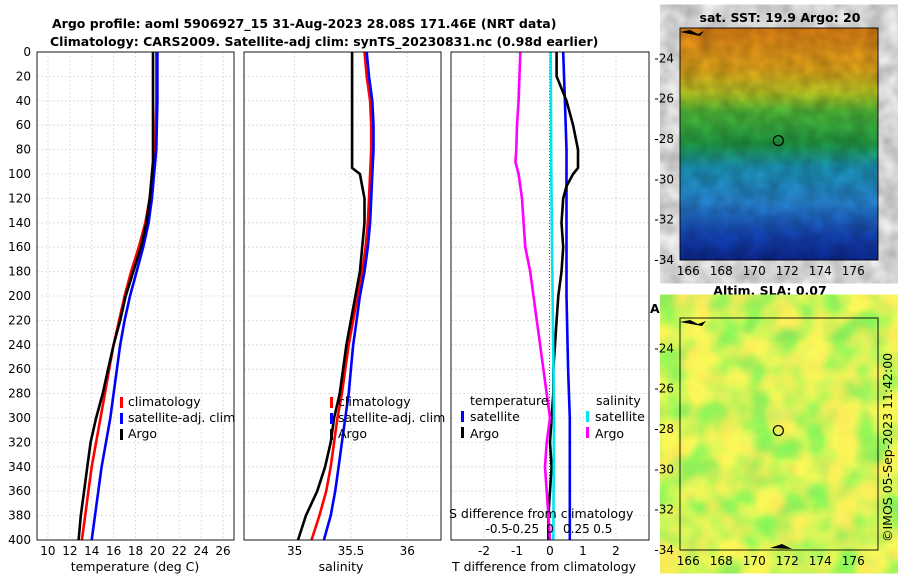  Describe the element at coordinates (550, 529) in the screenshot. I see `s-diff-tick-label: 0` at that location.